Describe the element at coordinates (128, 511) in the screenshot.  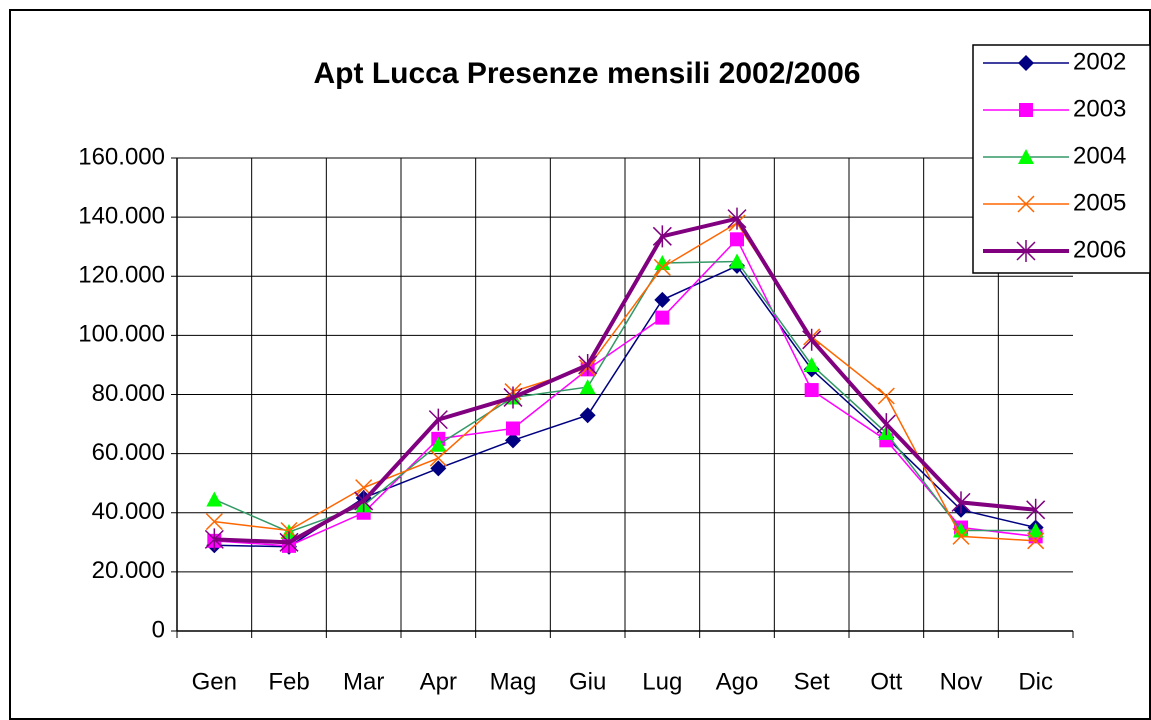
I see `y-tick-label: 40.000` at that location.